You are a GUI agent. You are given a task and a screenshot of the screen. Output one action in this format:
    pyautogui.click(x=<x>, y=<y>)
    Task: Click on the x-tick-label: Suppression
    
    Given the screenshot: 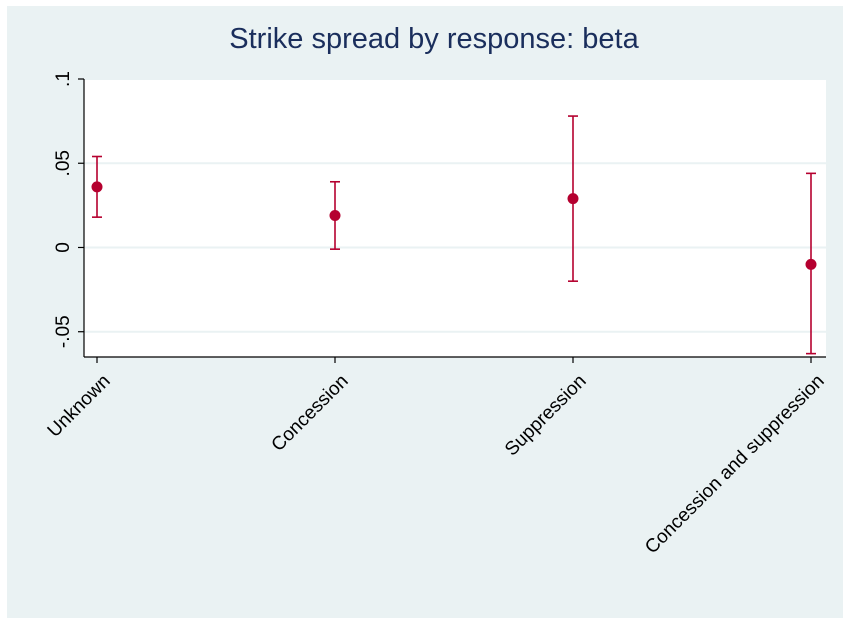 What is the action you would take?
    pyautogui.click(x=546, y=416)
    